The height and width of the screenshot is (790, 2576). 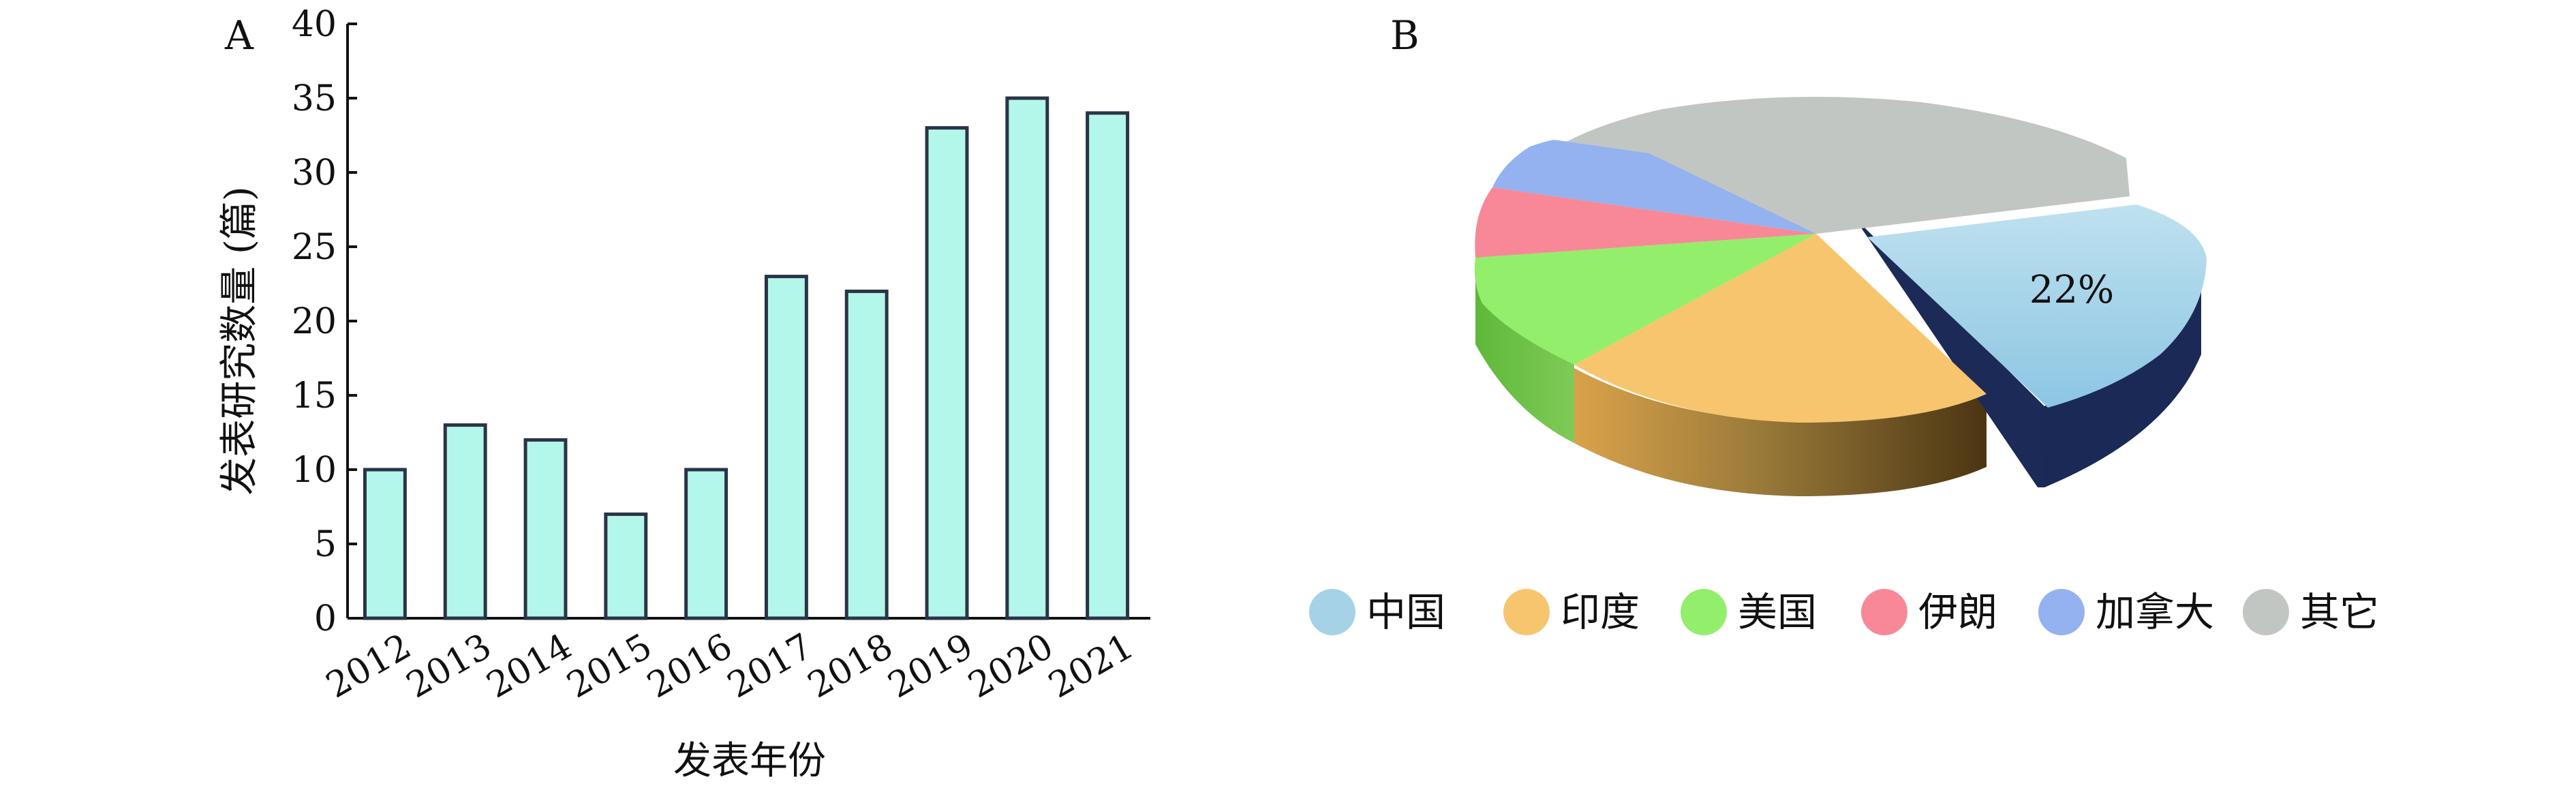 I want to click on legend-item: 美国, so click(x=1749, y=612).